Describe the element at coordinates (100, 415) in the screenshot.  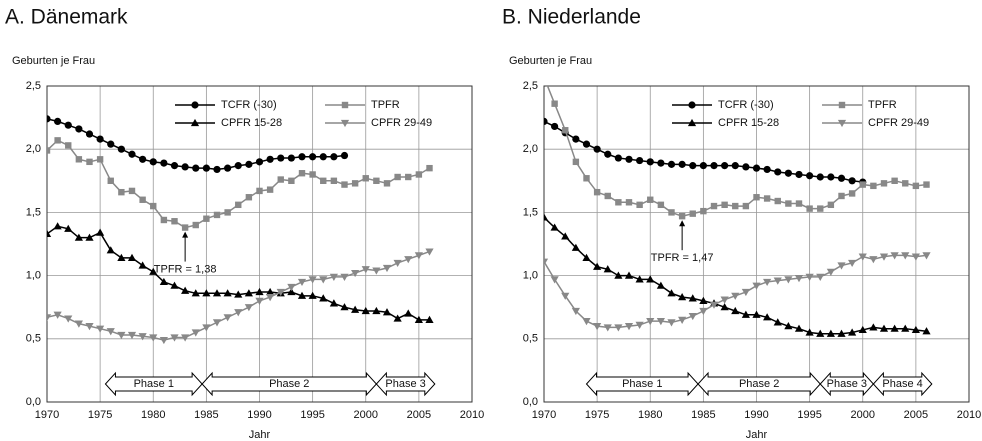
I see `x-tick-label: 1975` at that location.